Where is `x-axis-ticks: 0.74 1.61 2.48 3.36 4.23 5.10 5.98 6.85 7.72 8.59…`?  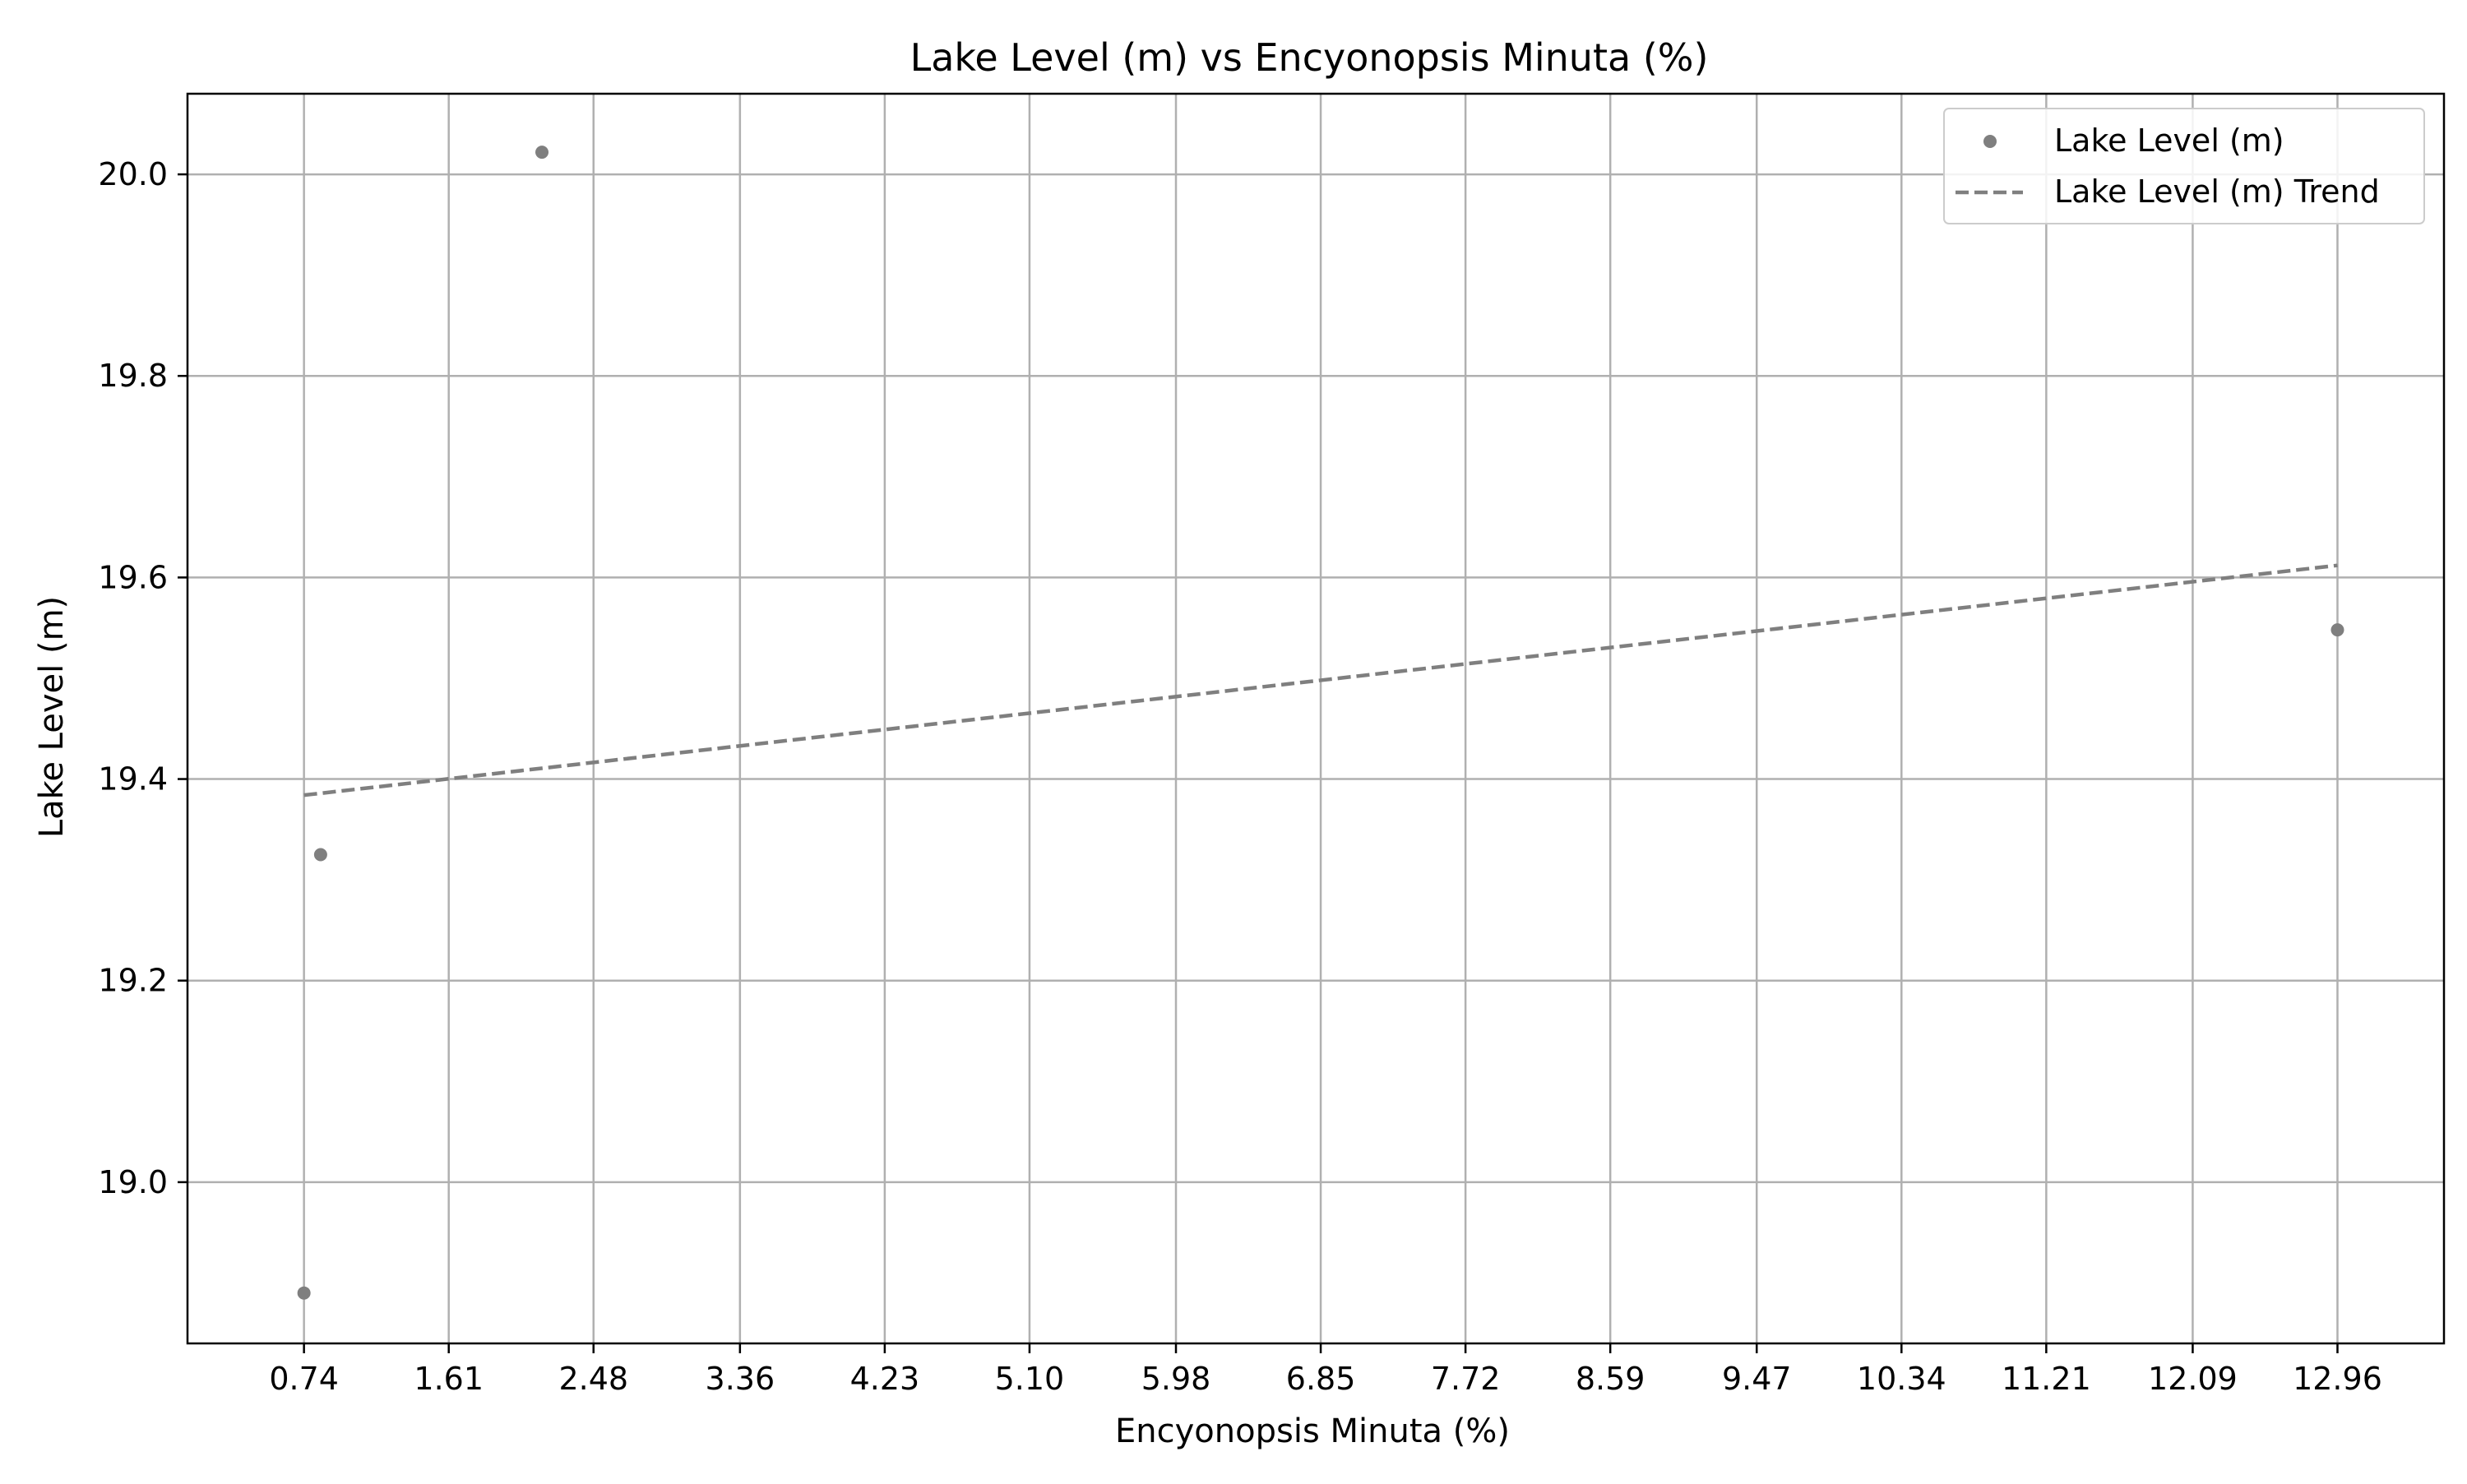
x-axis-ticks: 0.74 1.61 2.48 3.36 4.23 5.10 5.98 6.85 7.72 8.59… is located at coordinates (1325, 1370).